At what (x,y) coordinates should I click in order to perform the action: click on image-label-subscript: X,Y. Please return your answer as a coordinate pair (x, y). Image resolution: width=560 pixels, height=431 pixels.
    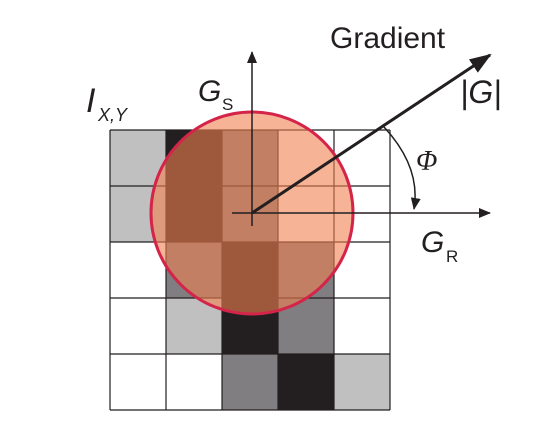
    Looking at the image, I should click on (113, 115).